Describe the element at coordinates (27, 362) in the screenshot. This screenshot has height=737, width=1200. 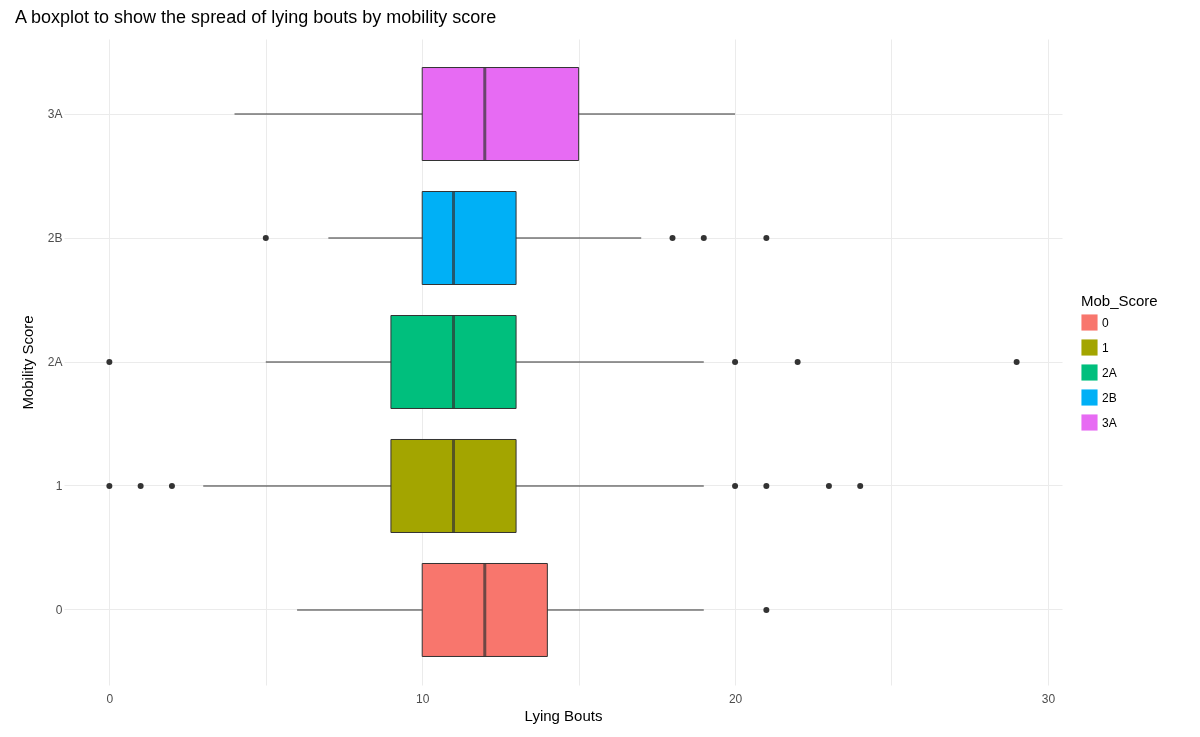
I see `y-axis-title: Mobility Score` at that location.